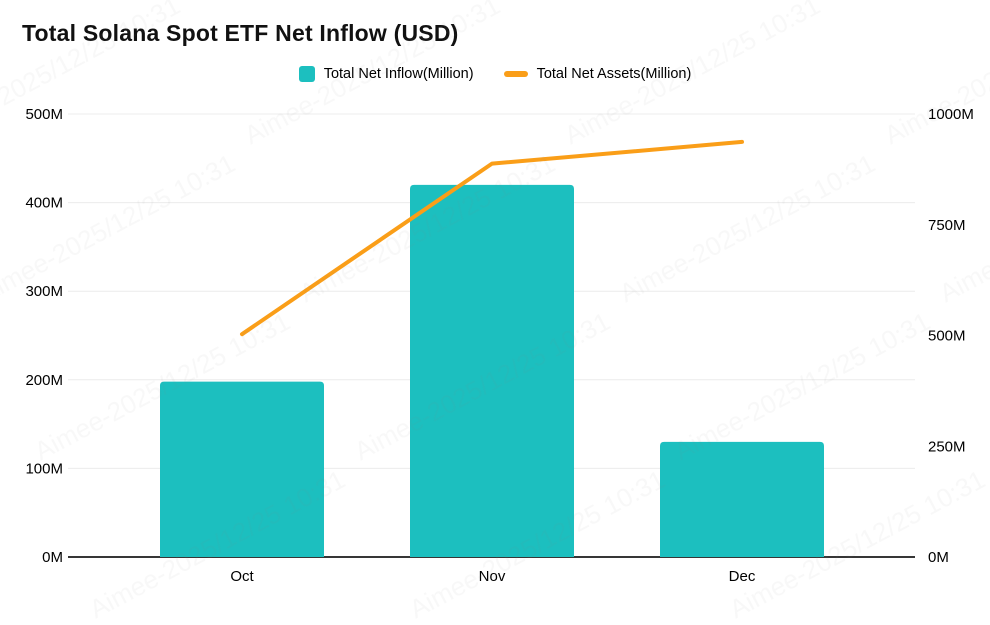 Image resolution: width=990 pixels, height=625 pixels. I want to click on bar-oct, so click(242, 469).